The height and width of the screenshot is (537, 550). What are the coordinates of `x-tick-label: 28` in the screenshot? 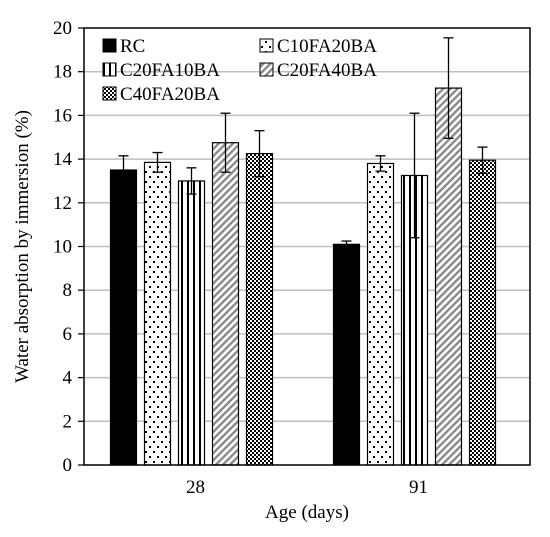 It's located at (195, 487).